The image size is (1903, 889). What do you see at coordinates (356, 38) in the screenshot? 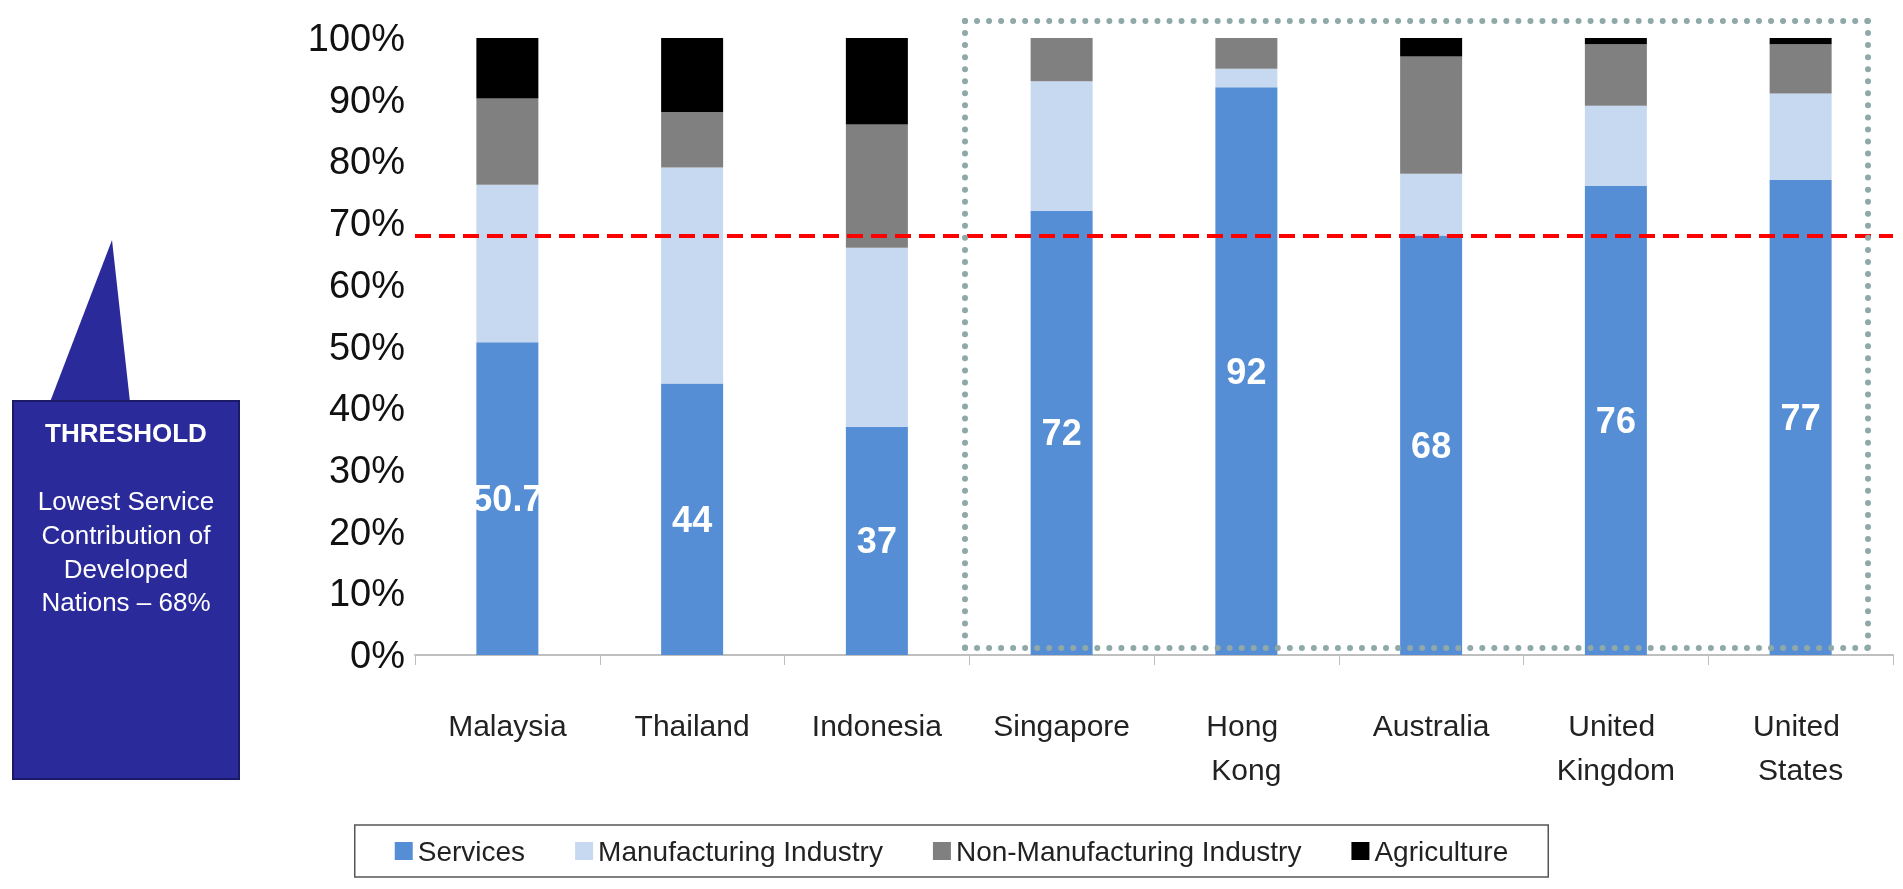
I see `y-tick-label: 100%` at bounding box center [356, 38].